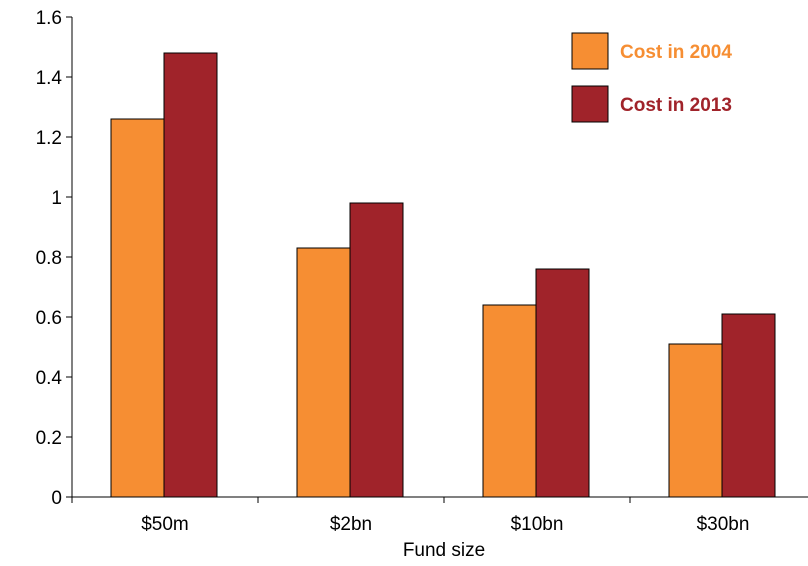 The width and height of the screenshot is (808, 566). Describe the element at coordinates (651, 77) in the screenshot. I see `legend: Cost in 2004 Cost in 2013` at that location.